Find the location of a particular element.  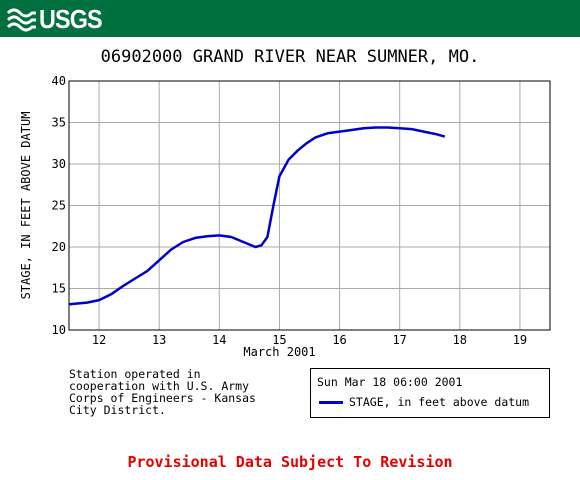

x-tick-label: 17 is located at coordinates (399, 340).